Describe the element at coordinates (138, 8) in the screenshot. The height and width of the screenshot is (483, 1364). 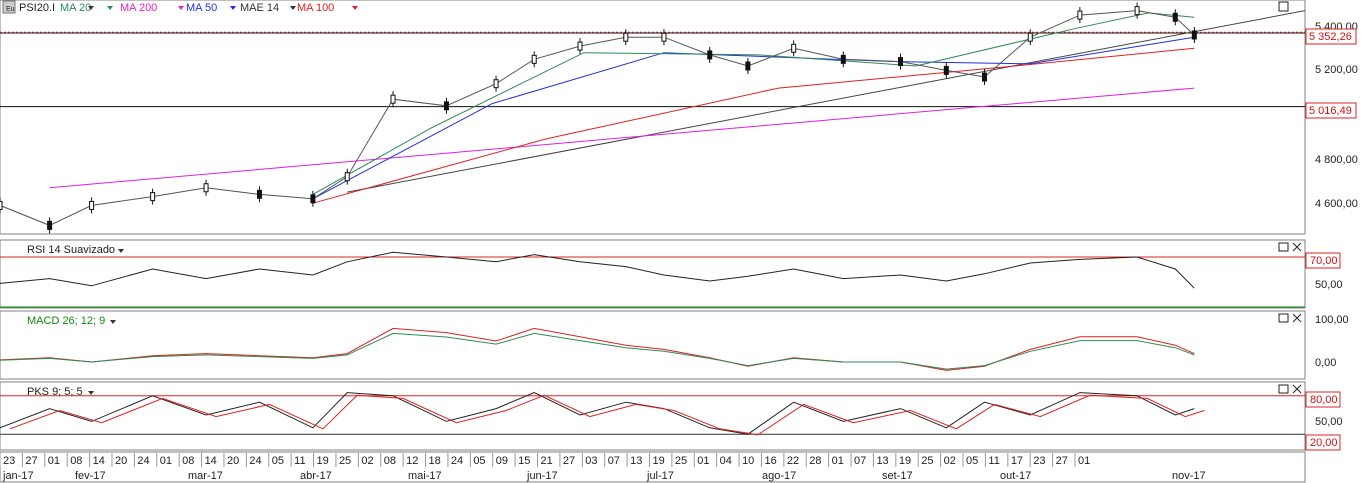
I see `indicator-ma200: MA 200` at that location.